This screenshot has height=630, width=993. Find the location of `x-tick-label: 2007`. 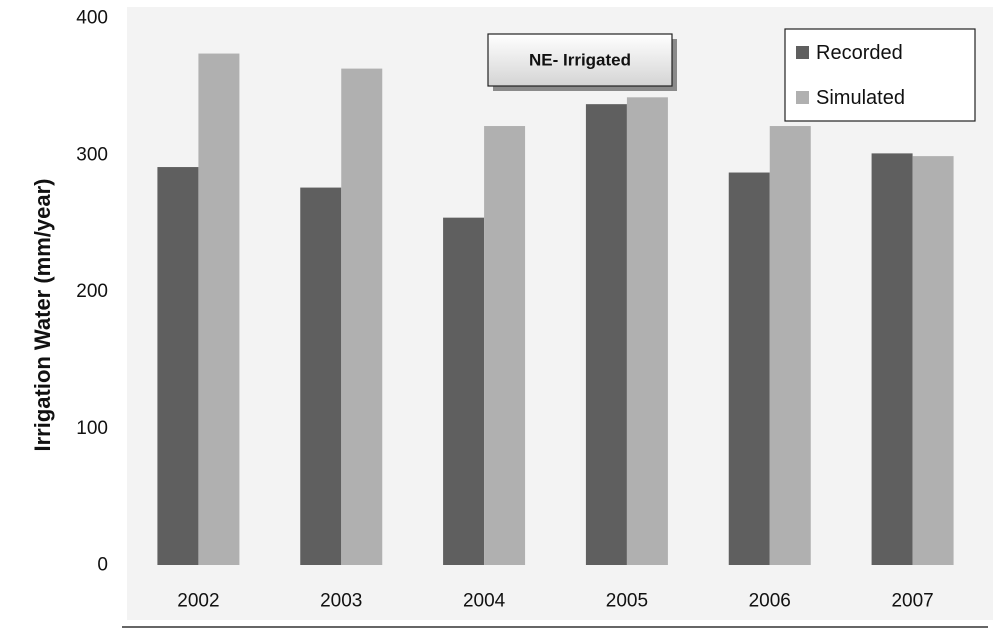

x-tick-label: 2007 is located at coordinates (912, 601).